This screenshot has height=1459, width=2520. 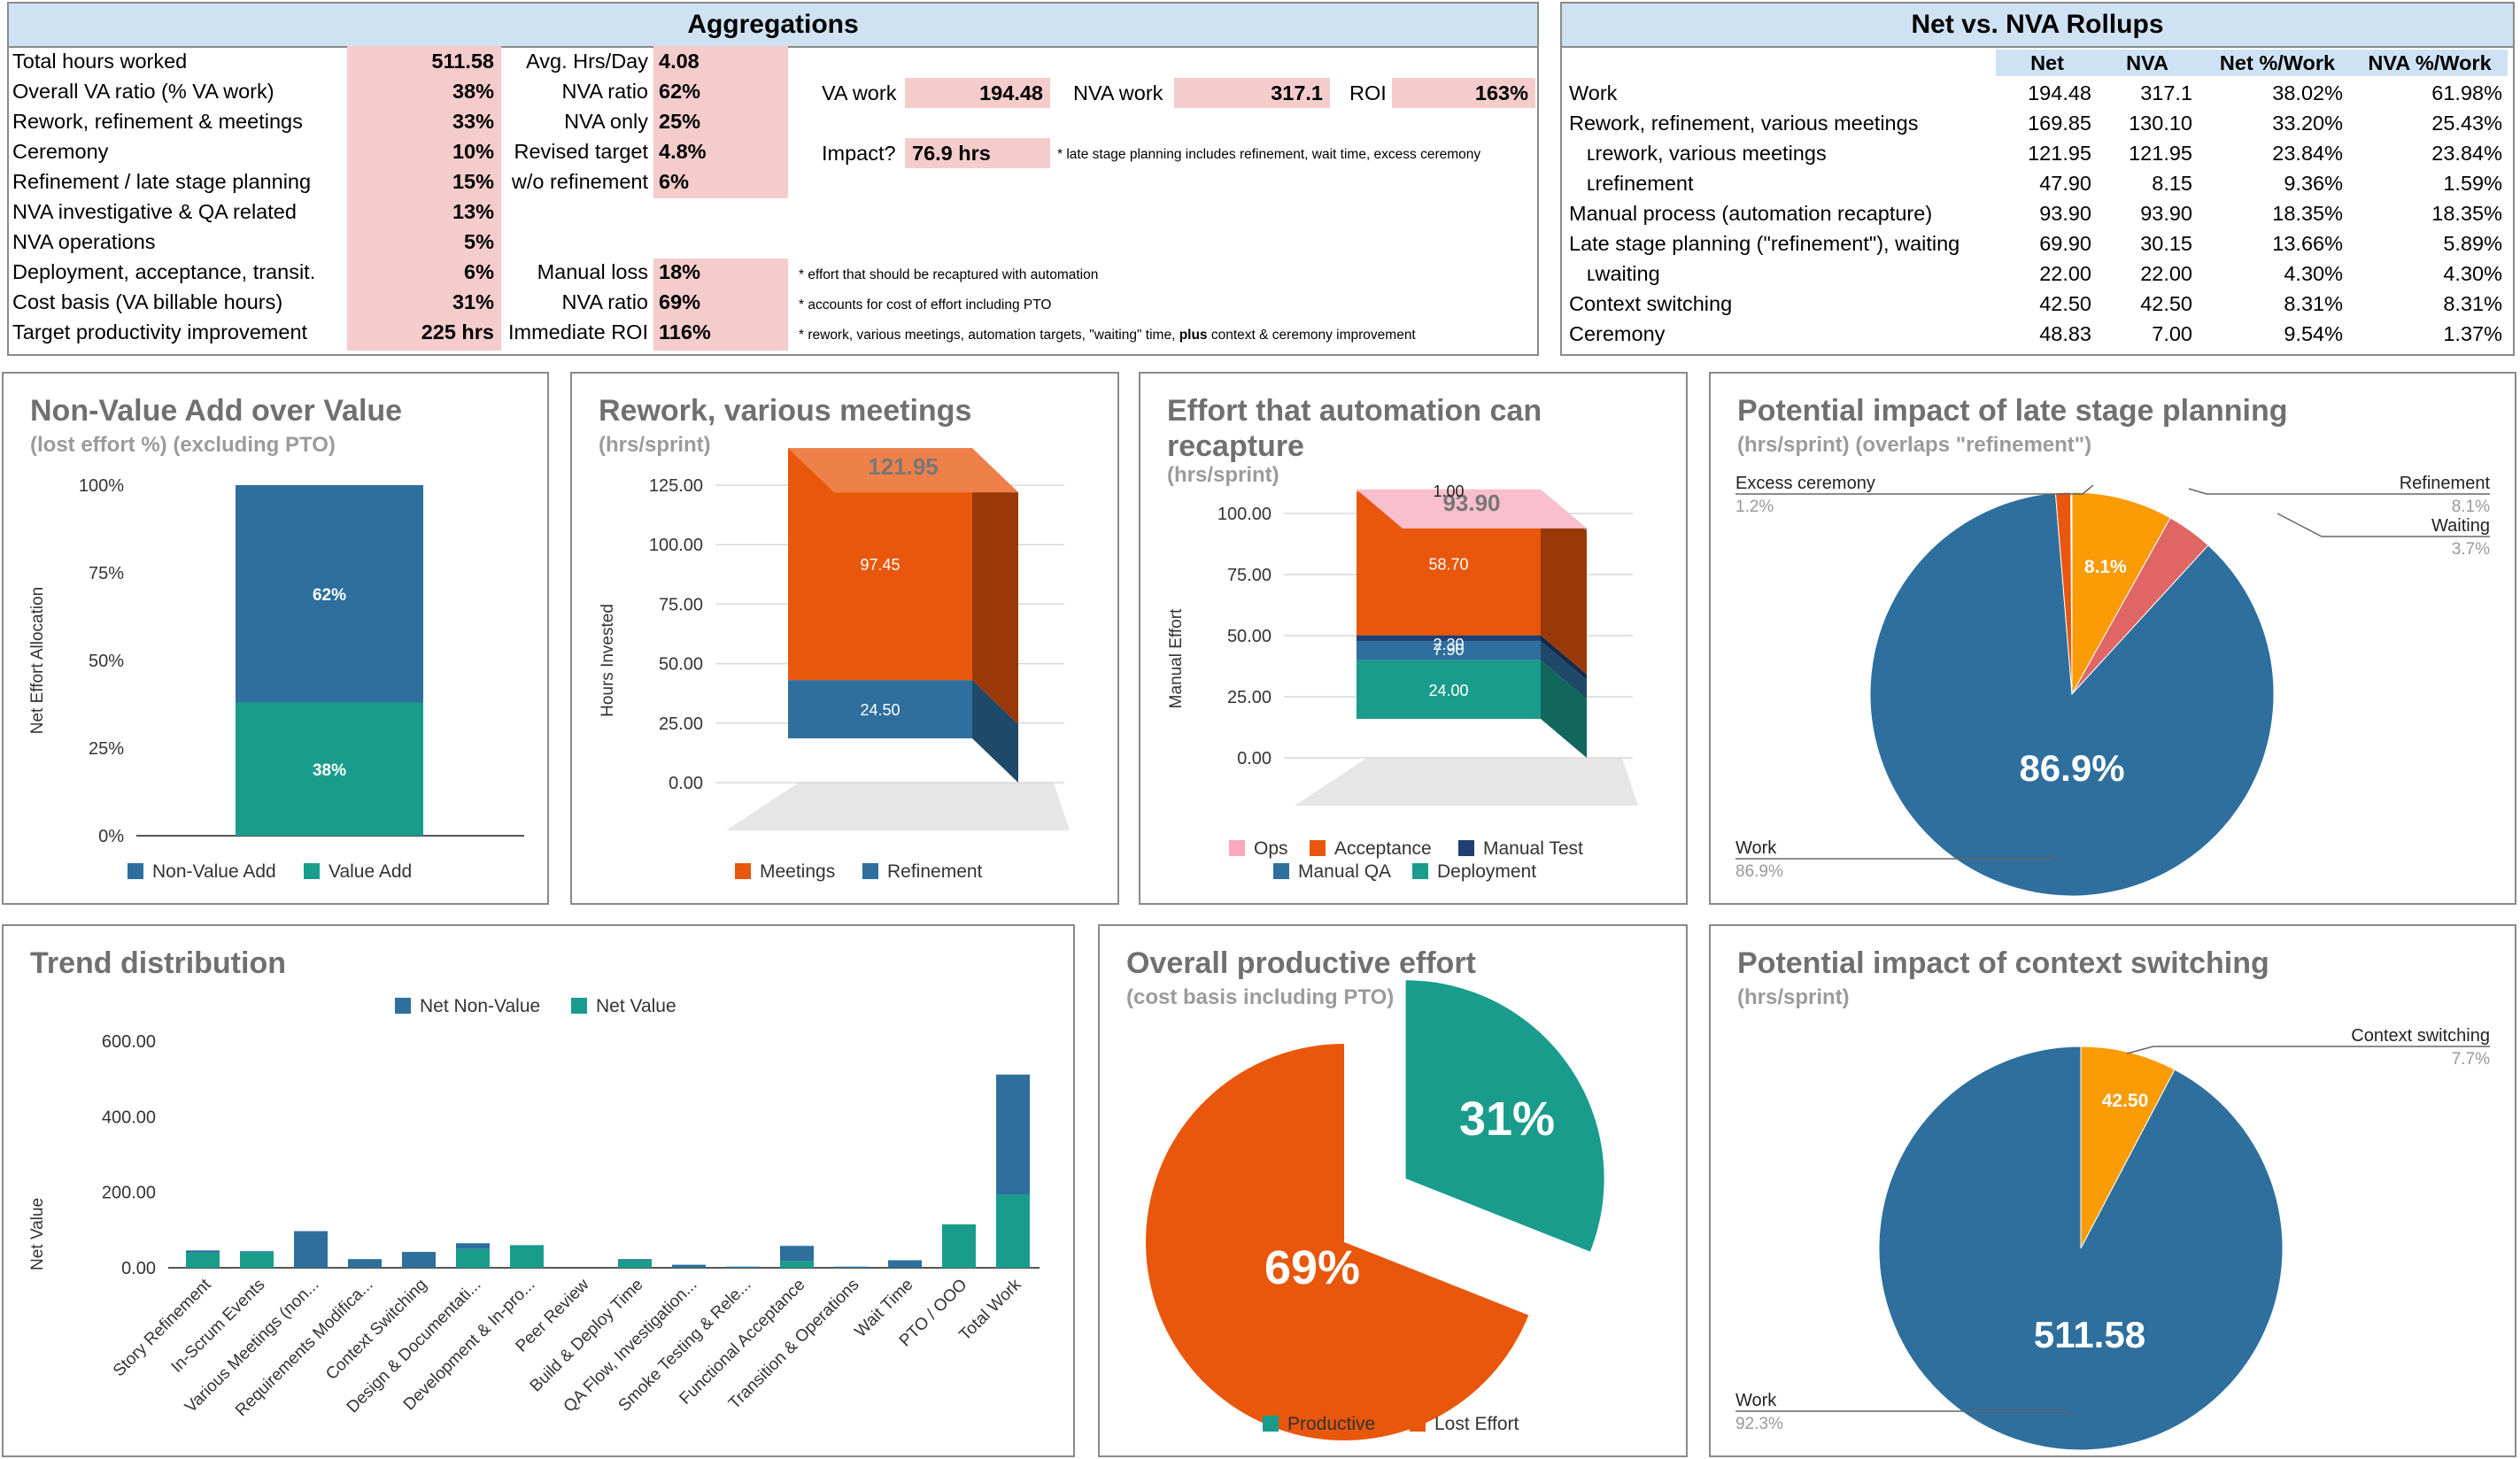 I want to click on rollup-cell: 13.66%, so click(x=2307, y=243).